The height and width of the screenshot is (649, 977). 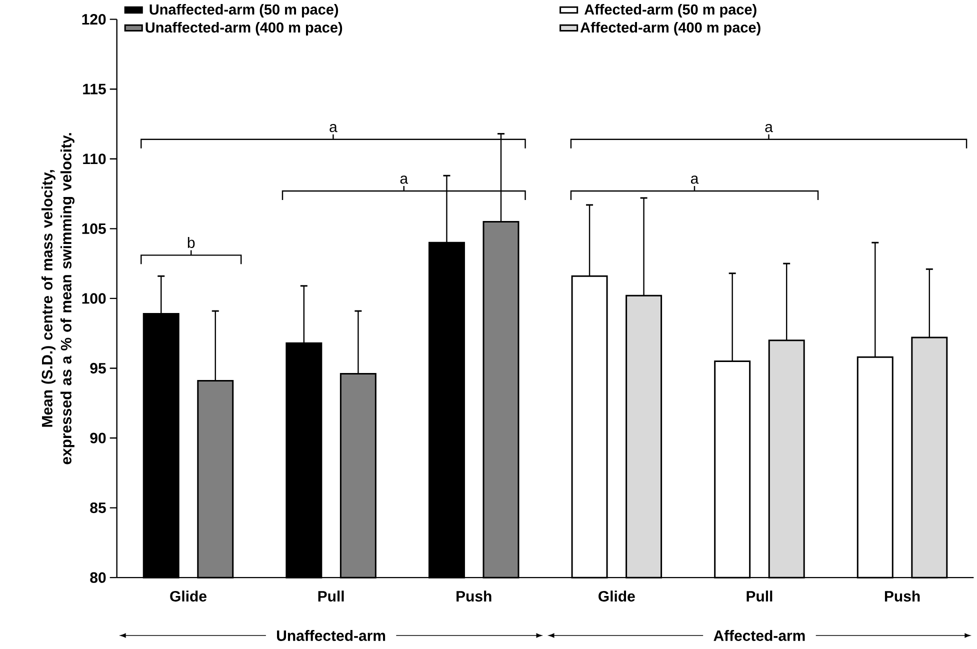 What do you see at coordinates (98, 507) in the screenshot?
I see `y-tick-label: 85` at bounding box center [98, 507].